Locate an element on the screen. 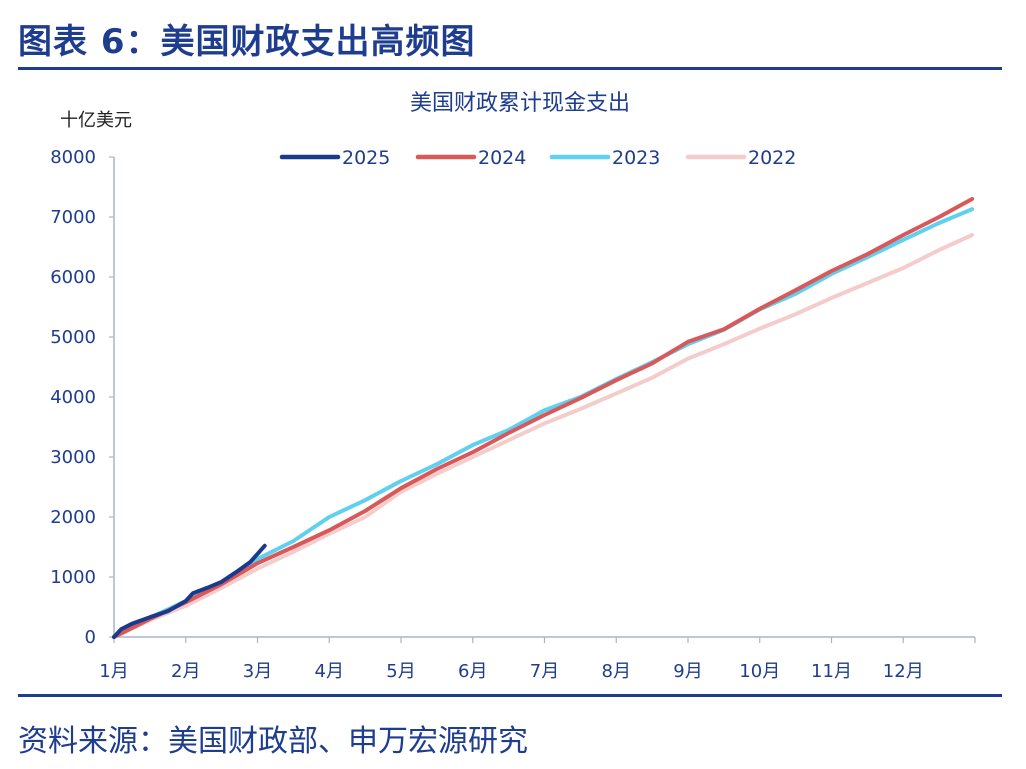  x-tick-label: 4月 is located at coordinates (329, 671).